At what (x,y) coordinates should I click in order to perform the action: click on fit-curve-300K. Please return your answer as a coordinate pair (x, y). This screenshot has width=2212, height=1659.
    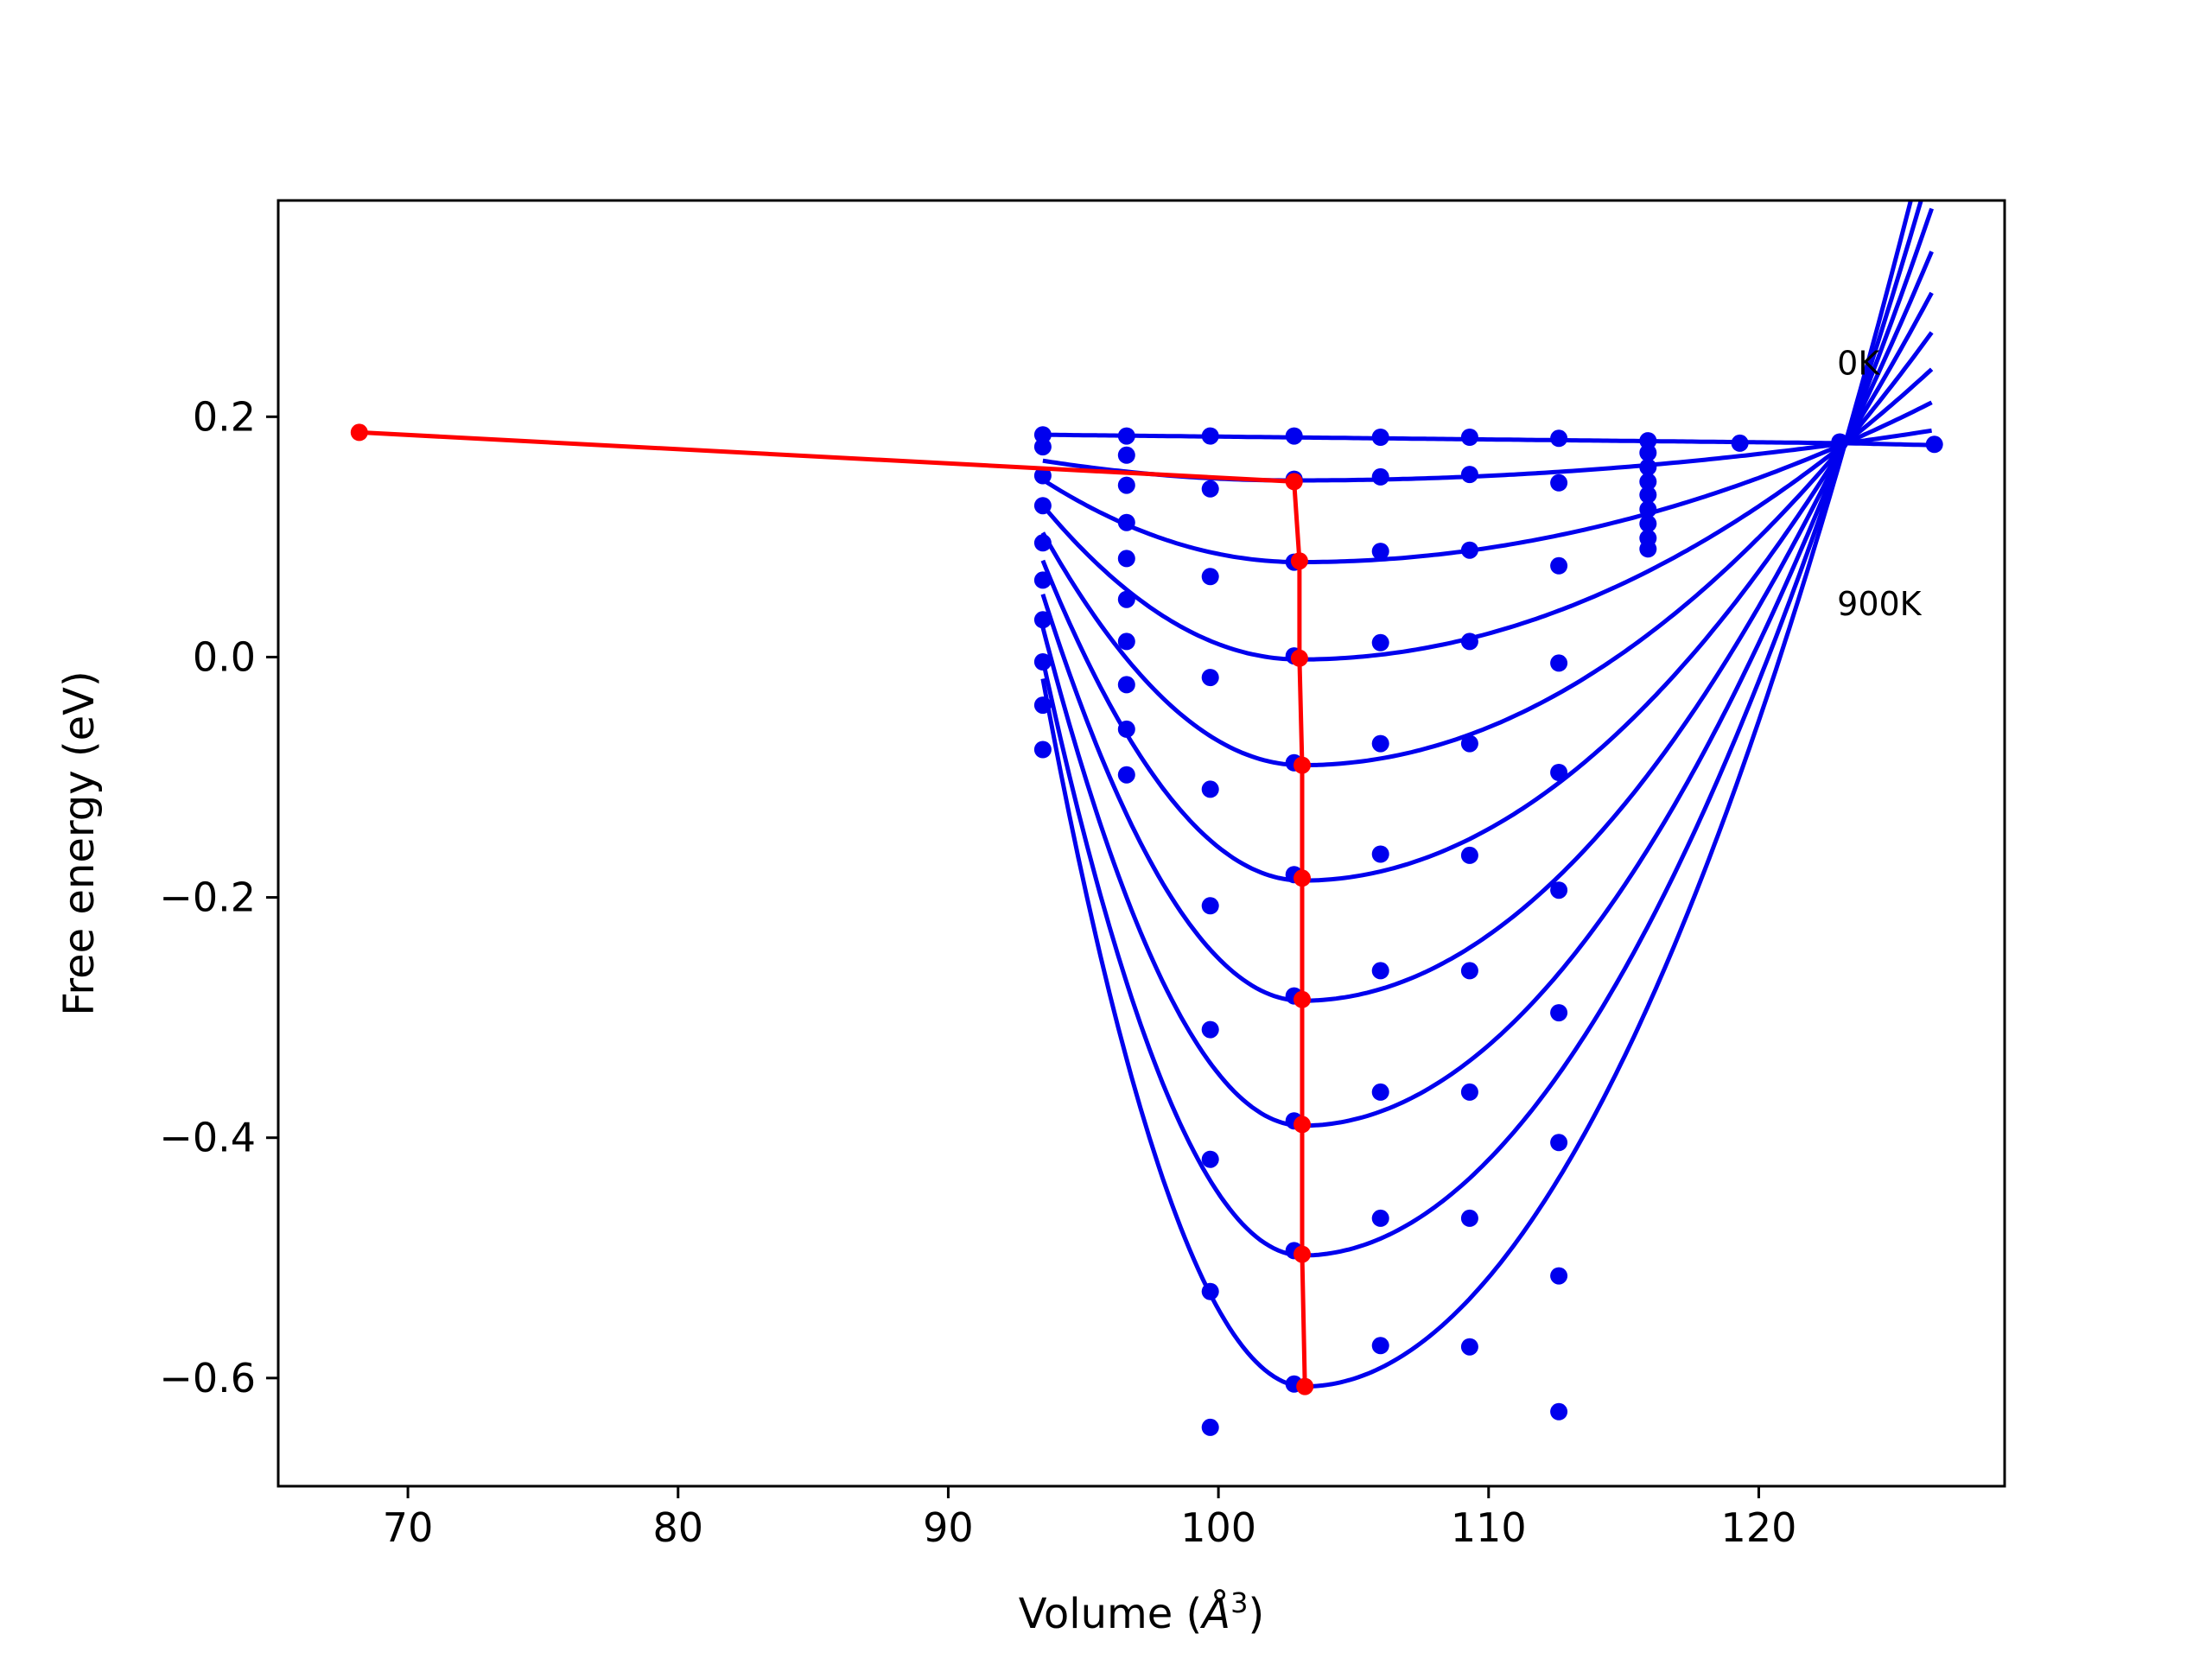
    Looking at the image, I should click on (1487, 514).